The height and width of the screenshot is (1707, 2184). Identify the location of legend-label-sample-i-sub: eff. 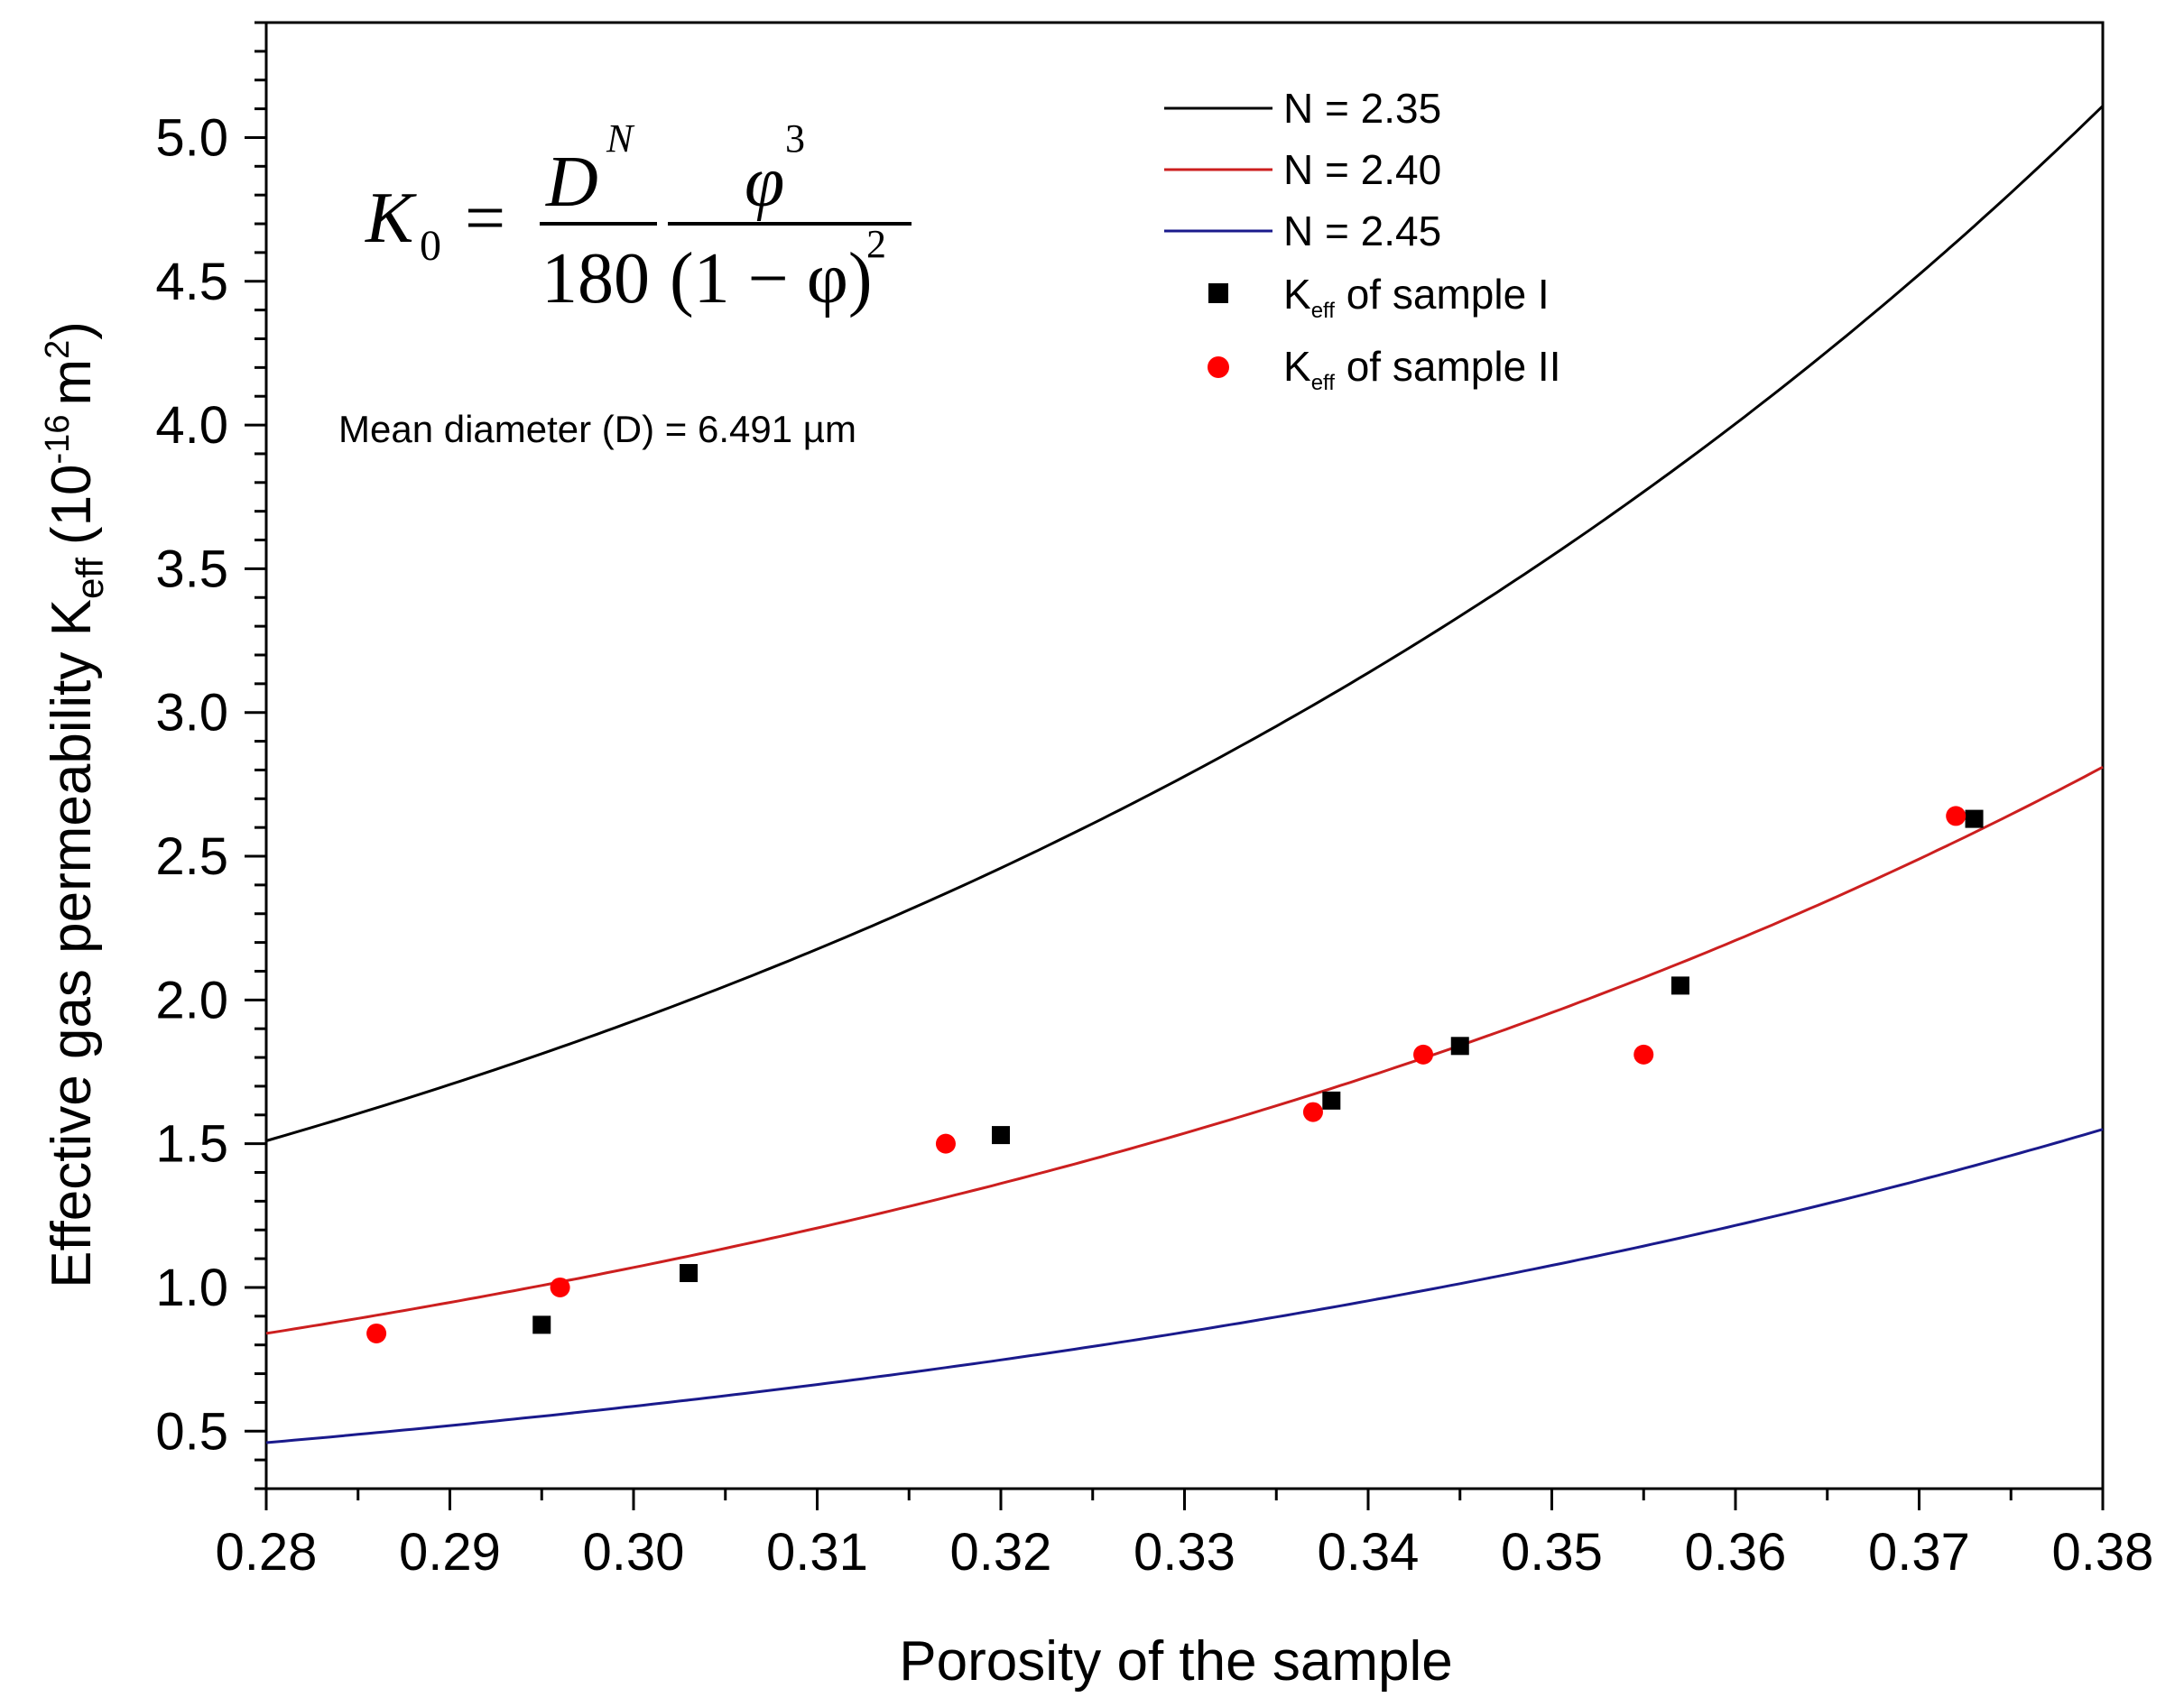
(1323, 311).